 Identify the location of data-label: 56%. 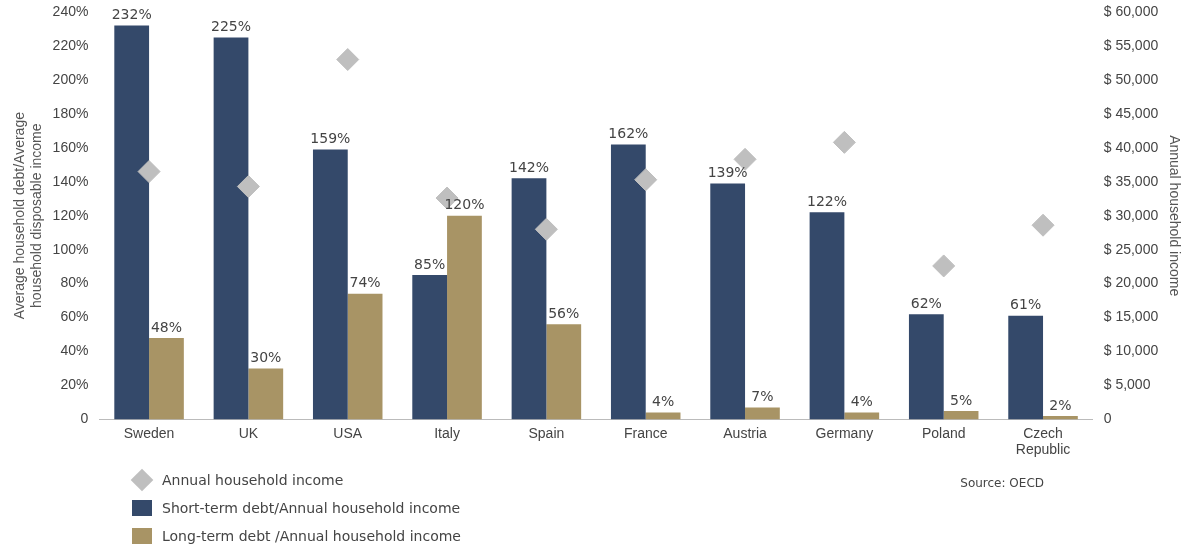
(564, 312).